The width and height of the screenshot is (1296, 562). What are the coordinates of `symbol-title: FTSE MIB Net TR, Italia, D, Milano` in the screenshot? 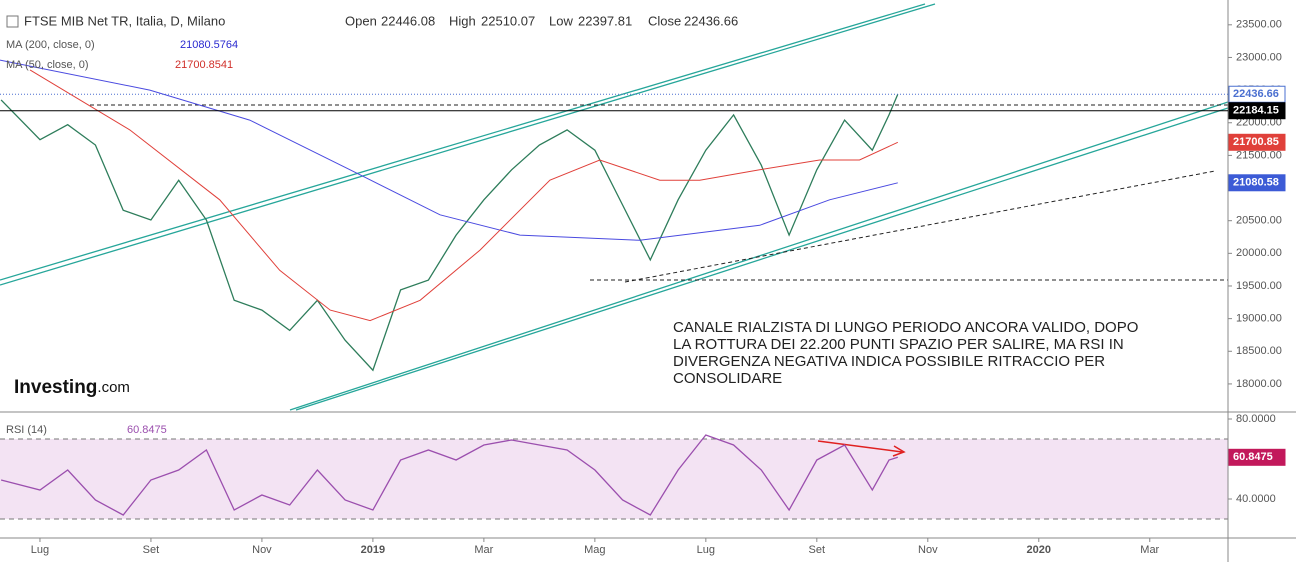 It's located at (124, 20).